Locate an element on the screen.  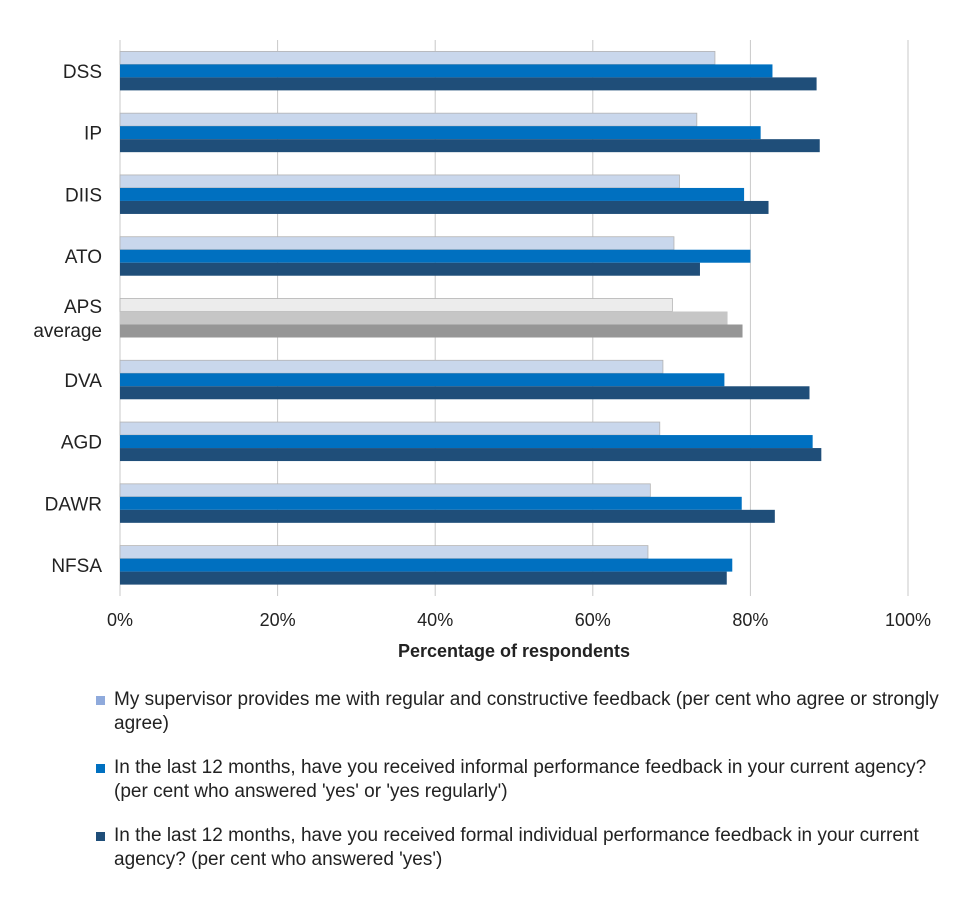
category-labels: DSS IP DIIS ATO APS average DVA AGD DAWR NFSA is located at coordinates (67, 319).